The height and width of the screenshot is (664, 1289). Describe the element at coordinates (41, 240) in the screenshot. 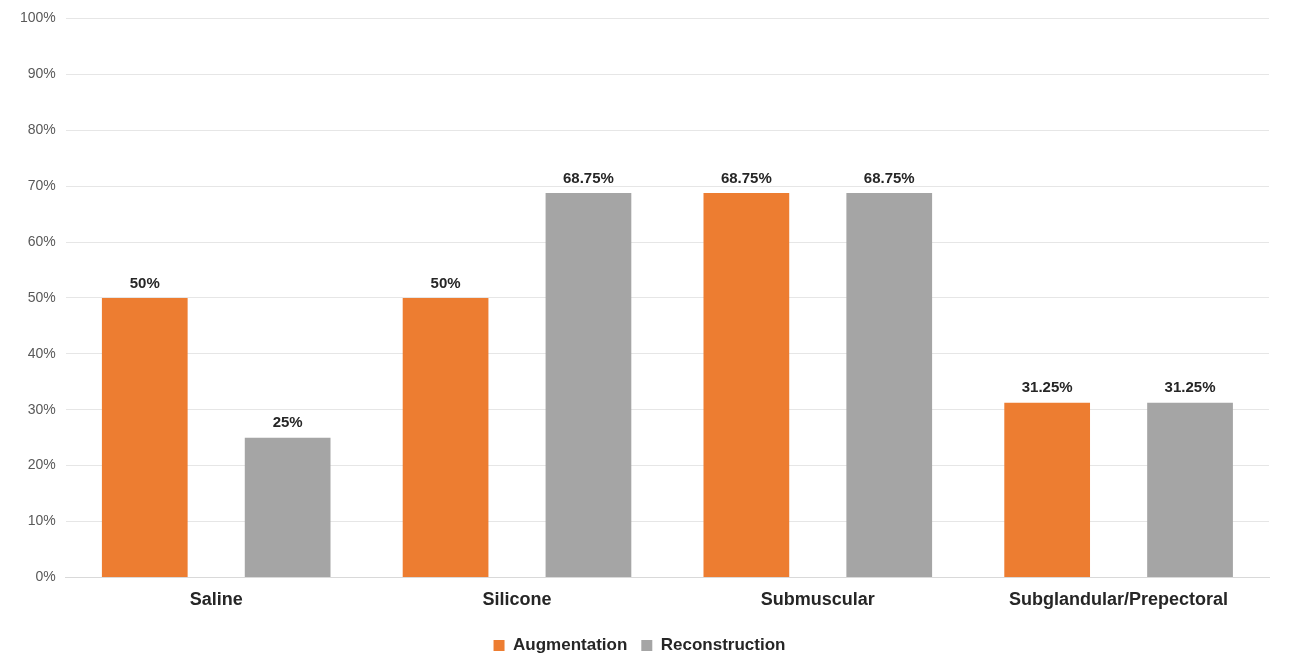

I see `y-tick-label: 60%` at that location.